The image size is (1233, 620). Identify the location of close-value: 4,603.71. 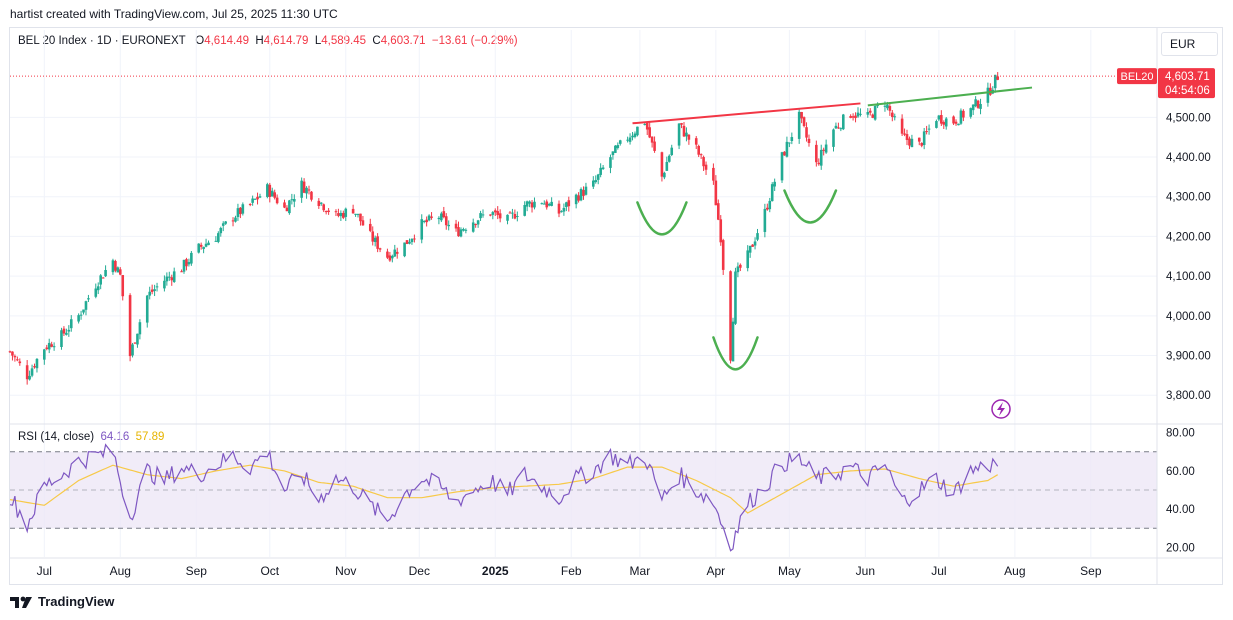
(403, 41).